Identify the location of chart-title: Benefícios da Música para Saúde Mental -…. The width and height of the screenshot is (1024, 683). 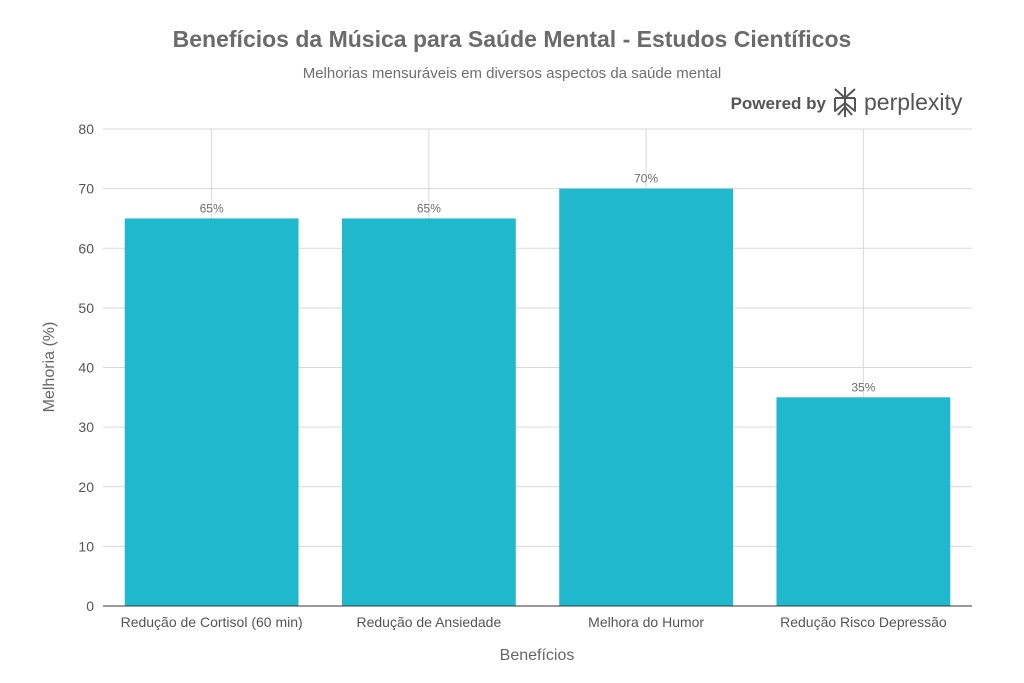
(512, 39).